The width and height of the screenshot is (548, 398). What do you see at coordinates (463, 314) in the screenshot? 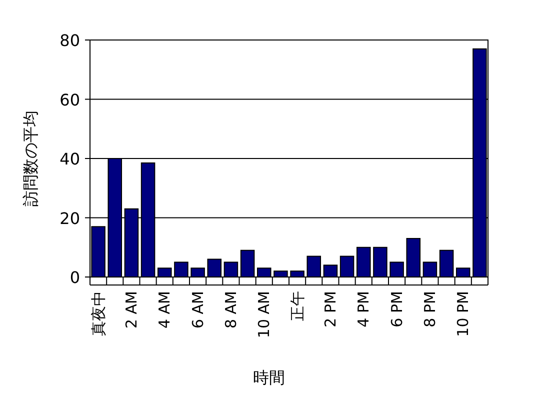
I see `x-tick-label: 10 PM` at bounding box center [463, 314].